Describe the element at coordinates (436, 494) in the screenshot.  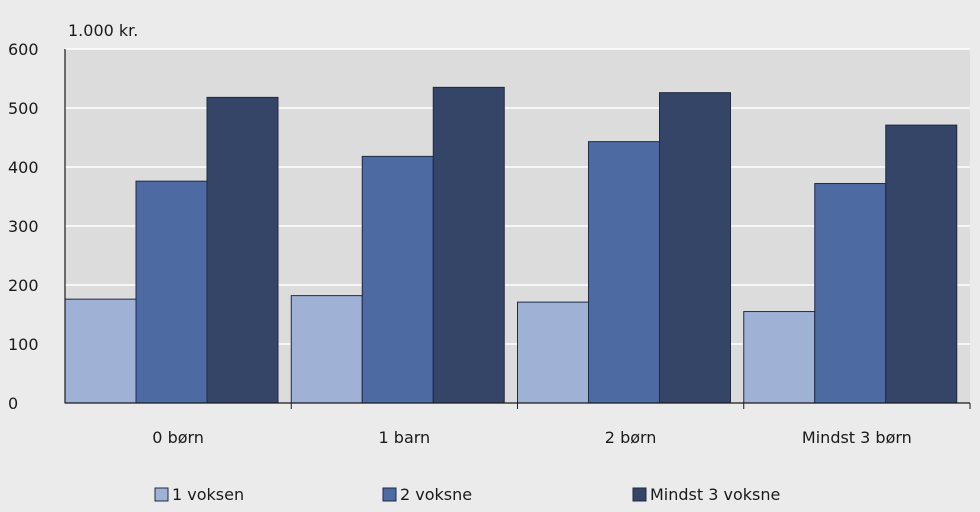
I see `legend-label: 2 voksne` at that location.